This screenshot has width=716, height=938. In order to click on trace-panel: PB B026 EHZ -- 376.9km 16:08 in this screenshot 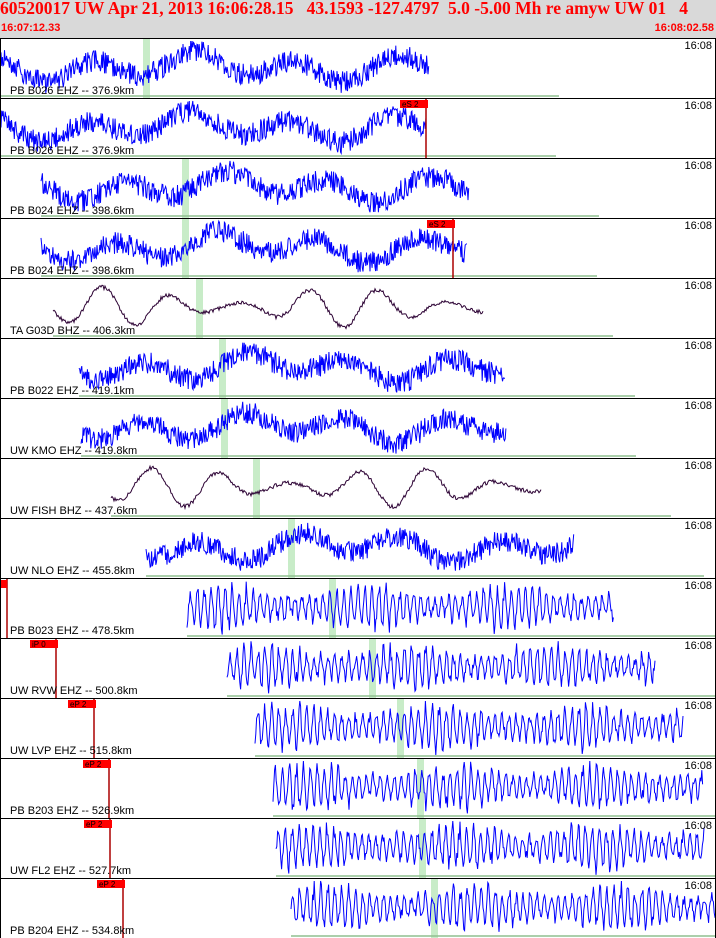, I will do `click(358, 68)`.